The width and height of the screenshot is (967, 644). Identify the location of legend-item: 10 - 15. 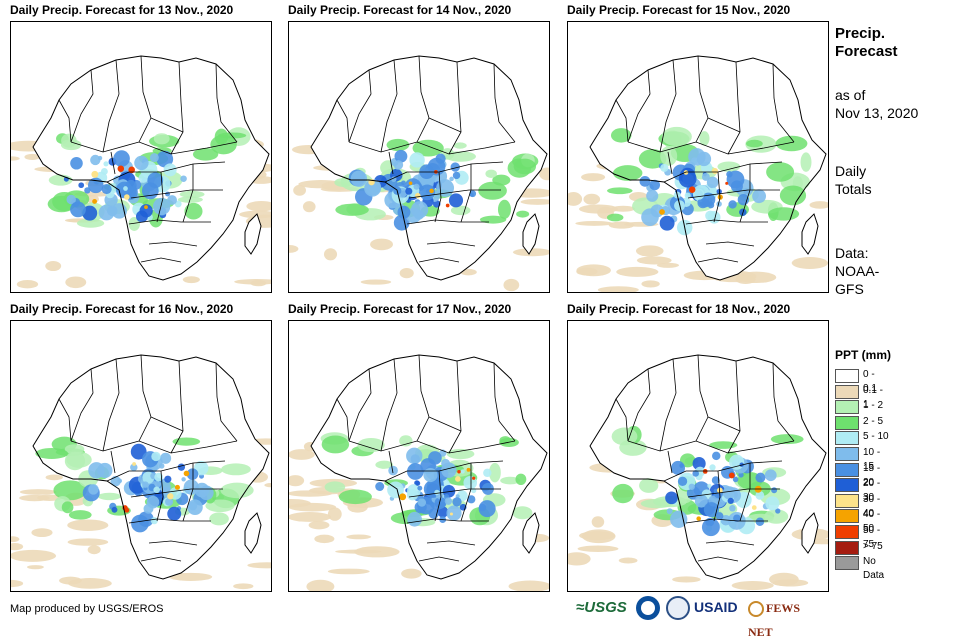
(863, 459).